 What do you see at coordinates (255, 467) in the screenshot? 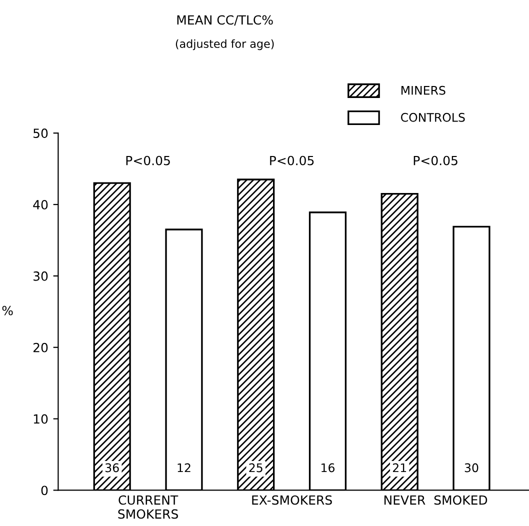
I see `annotation: 25` at bounding box center [255, 467].